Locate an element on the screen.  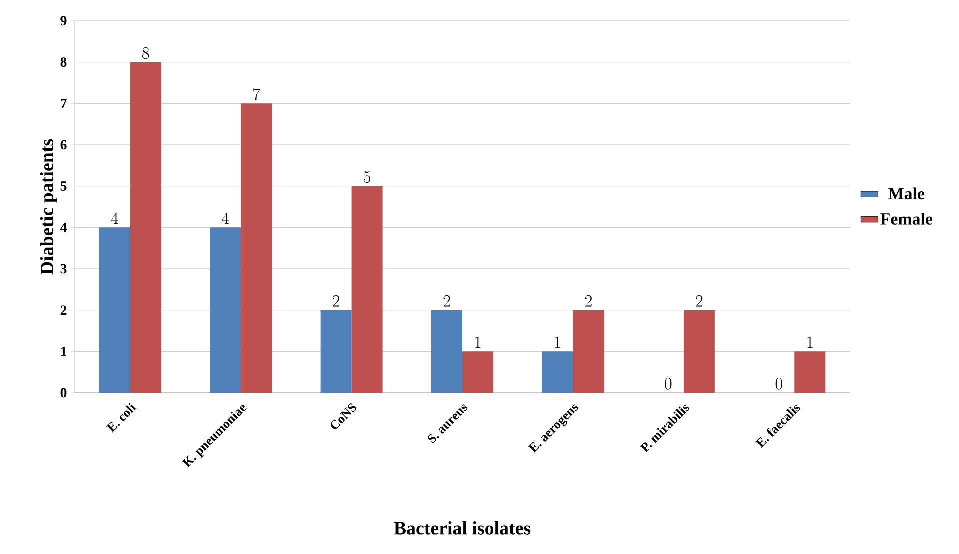
legend-label: Female is located at coordinates (906, 218).